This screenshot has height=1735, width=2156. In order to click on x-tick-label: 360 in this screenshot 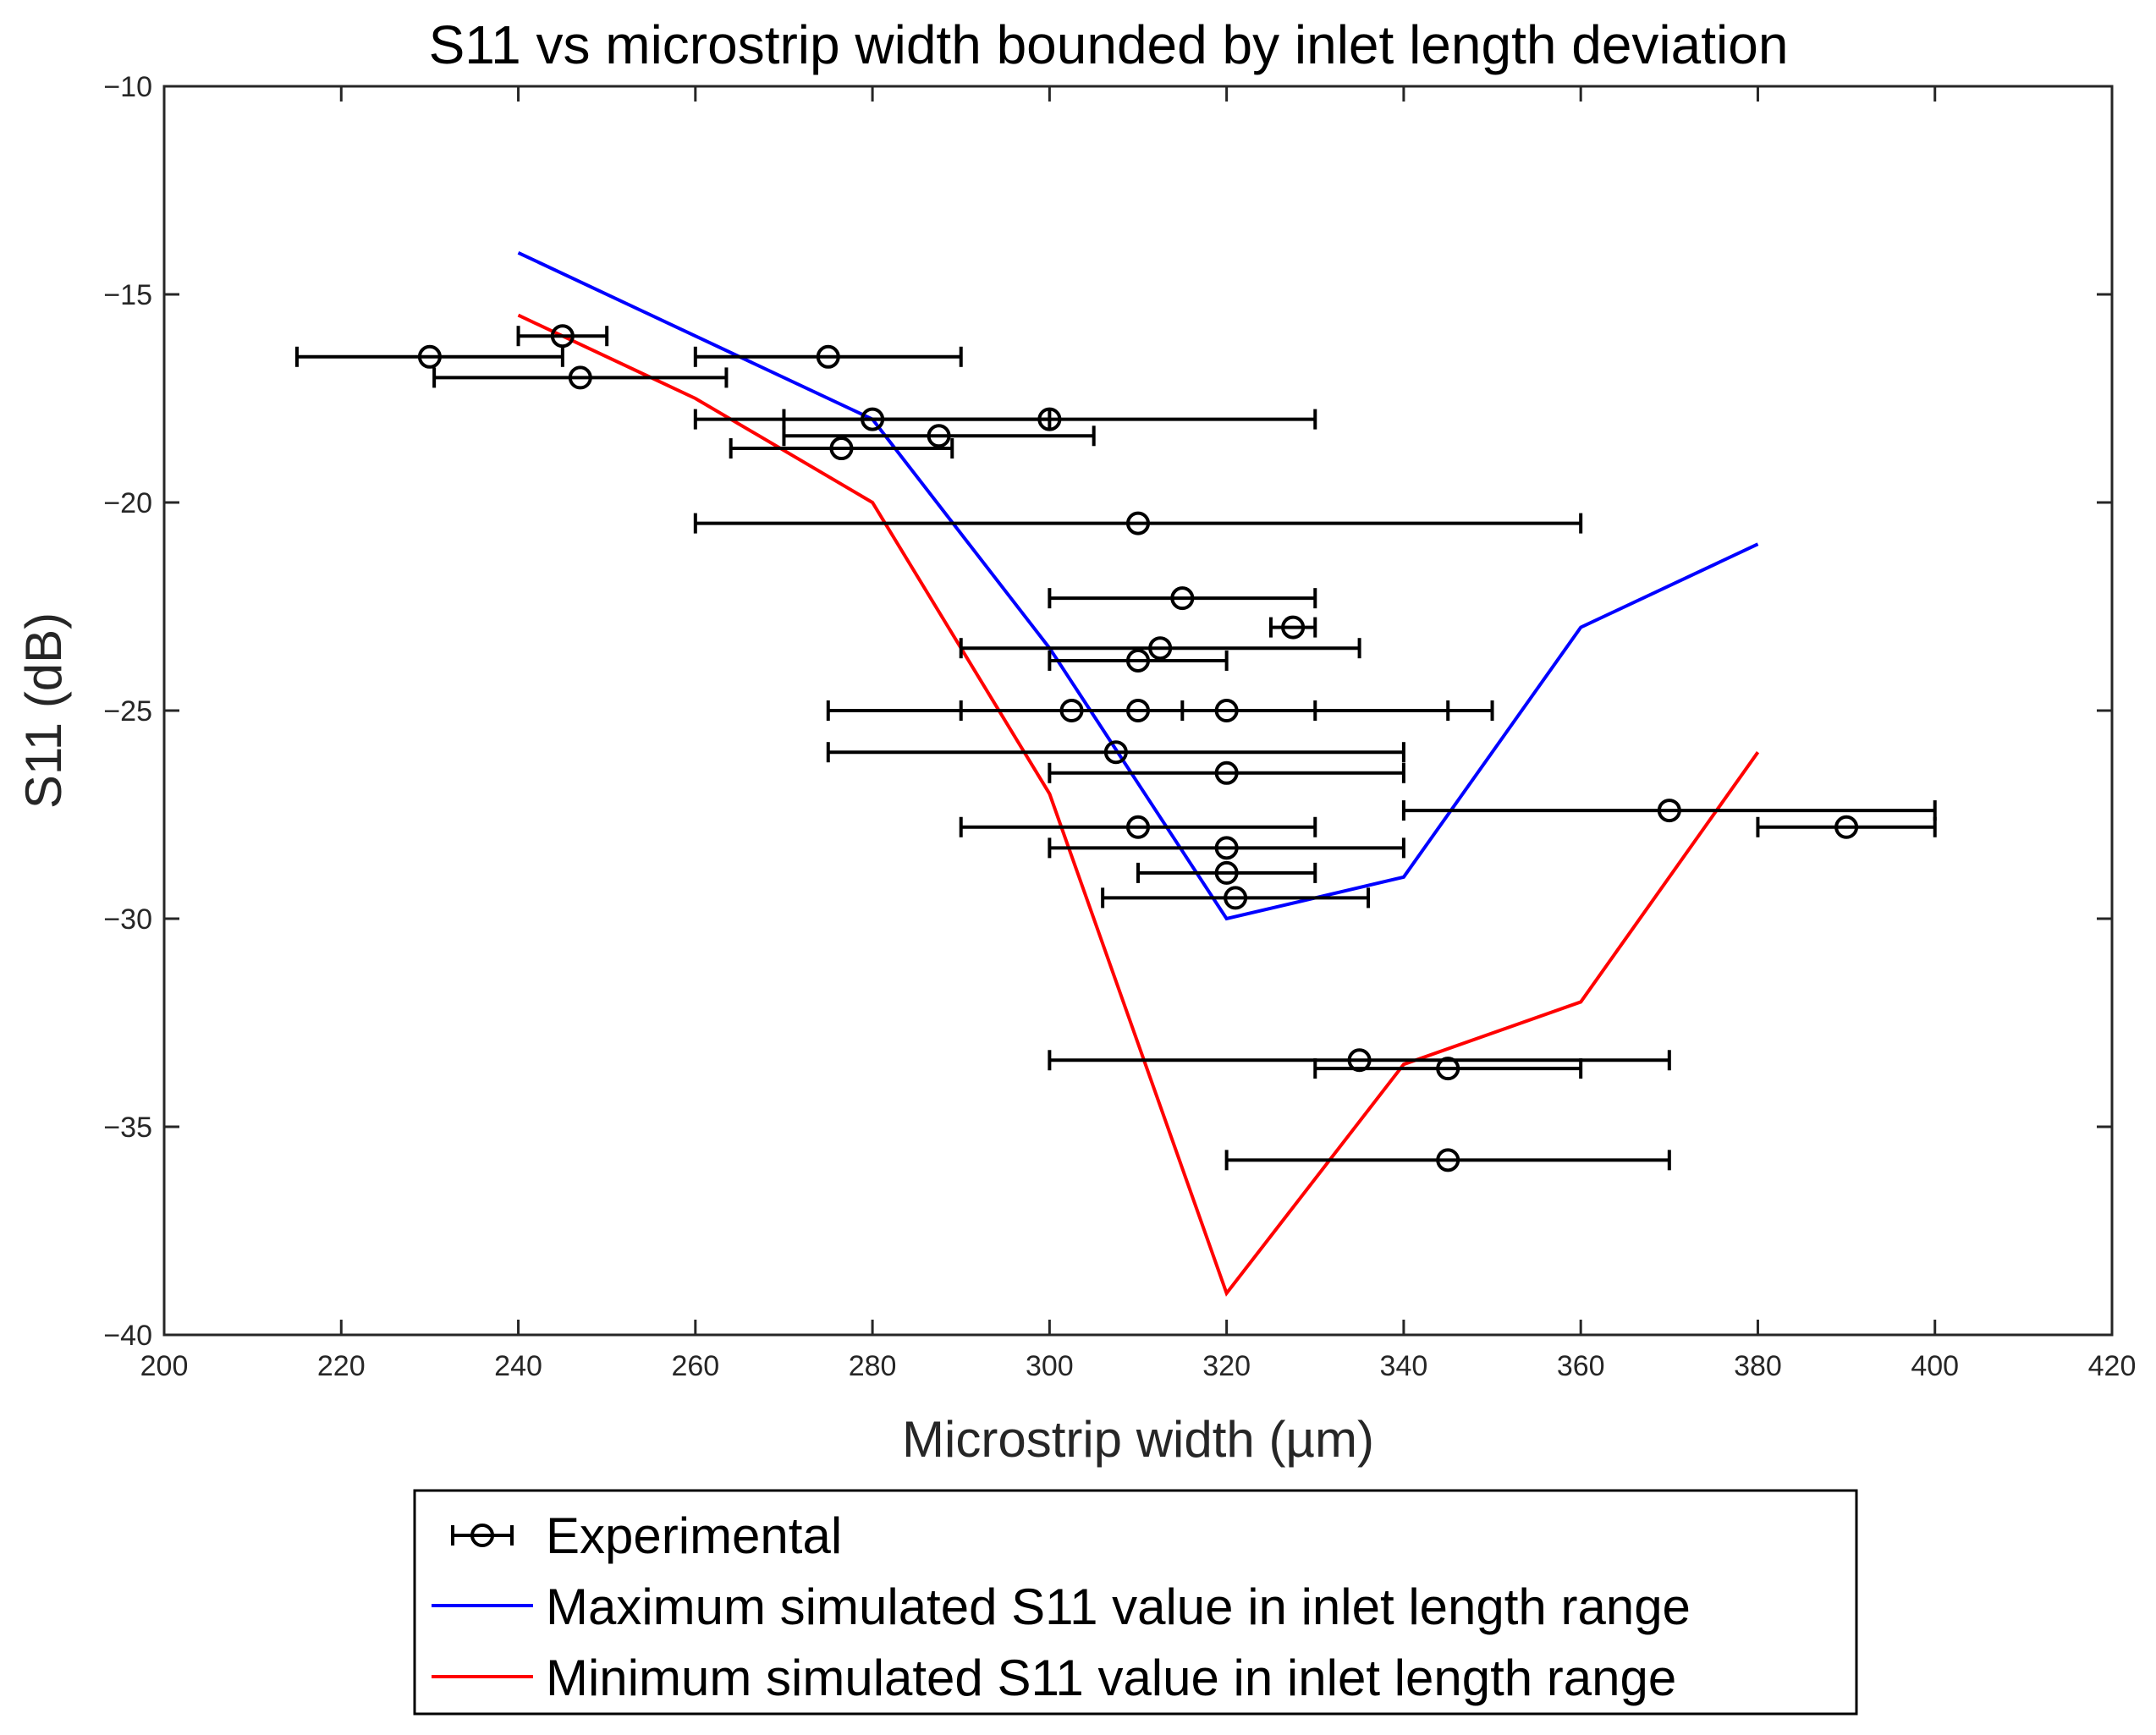, I will do `click(1581, 1366)`.